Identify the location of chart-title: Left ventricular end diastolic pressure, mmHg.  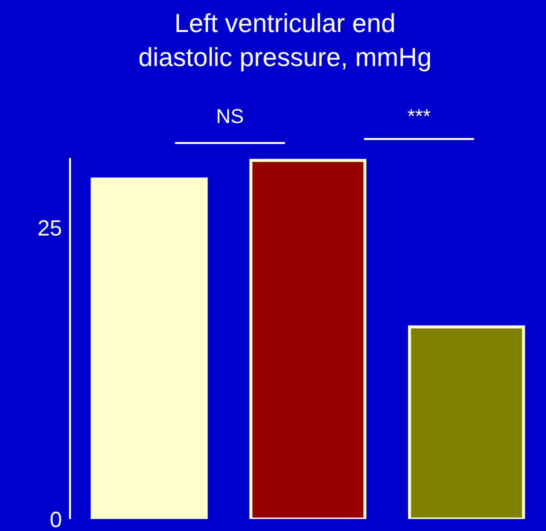
(285, 40).